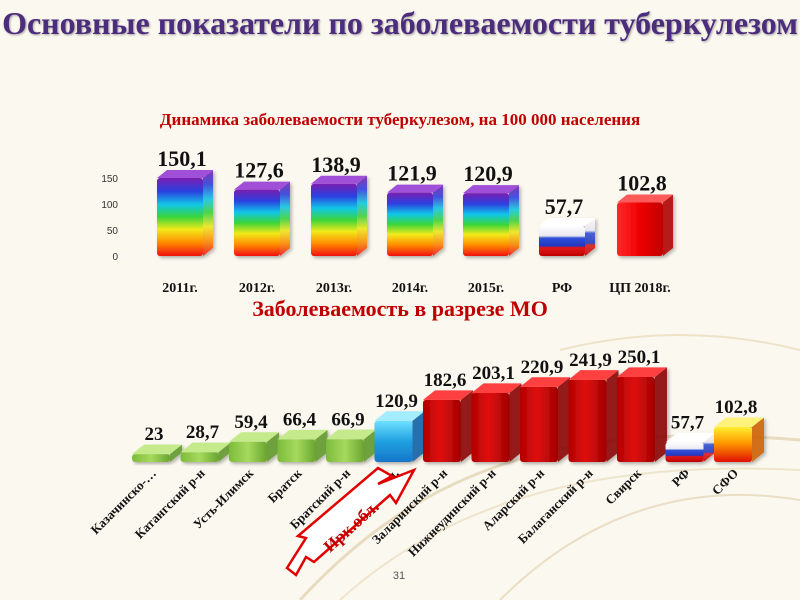 The image size is (800, 600). I want to click on y-tick-label: 150, so click(109, 179).